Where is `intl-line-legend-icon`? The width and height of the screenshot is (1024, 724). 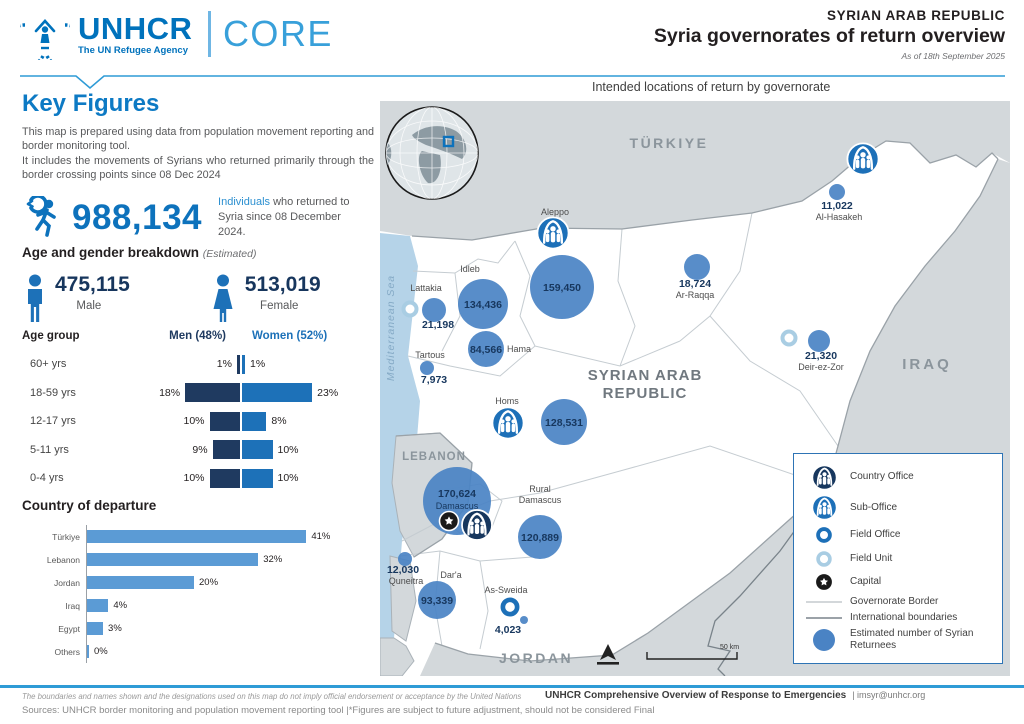
intl-line-legend-icon is located at coordinates (824, 618).